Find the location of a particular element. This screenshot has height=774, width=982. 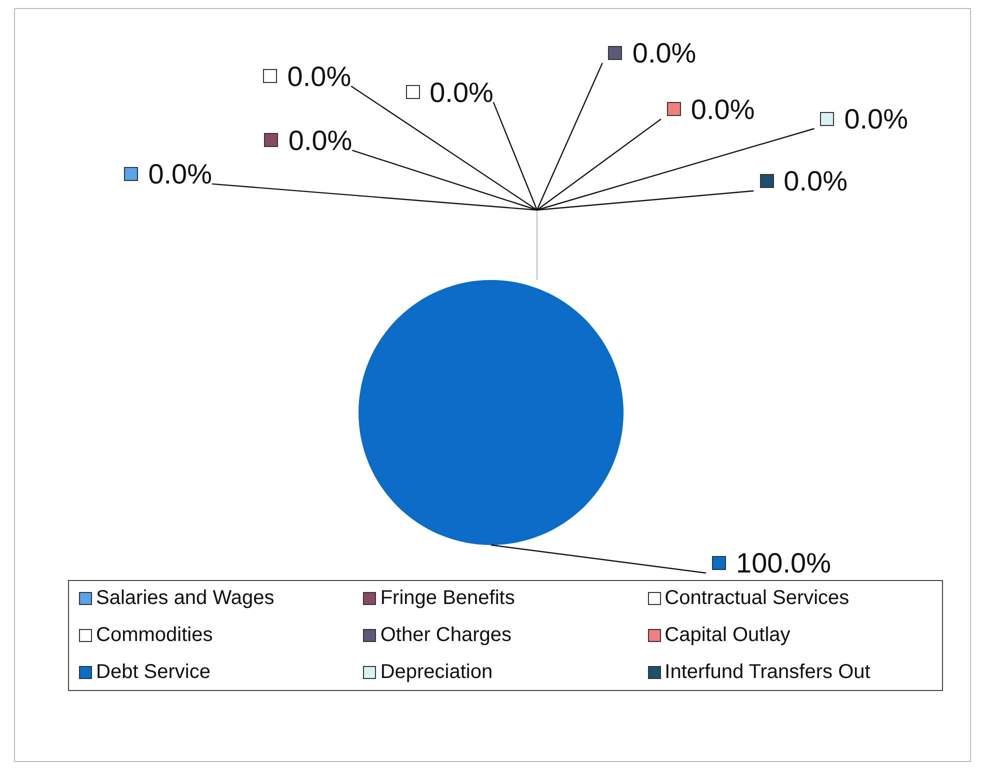

data-label: 100.0% is located at coordinates (783, 563).